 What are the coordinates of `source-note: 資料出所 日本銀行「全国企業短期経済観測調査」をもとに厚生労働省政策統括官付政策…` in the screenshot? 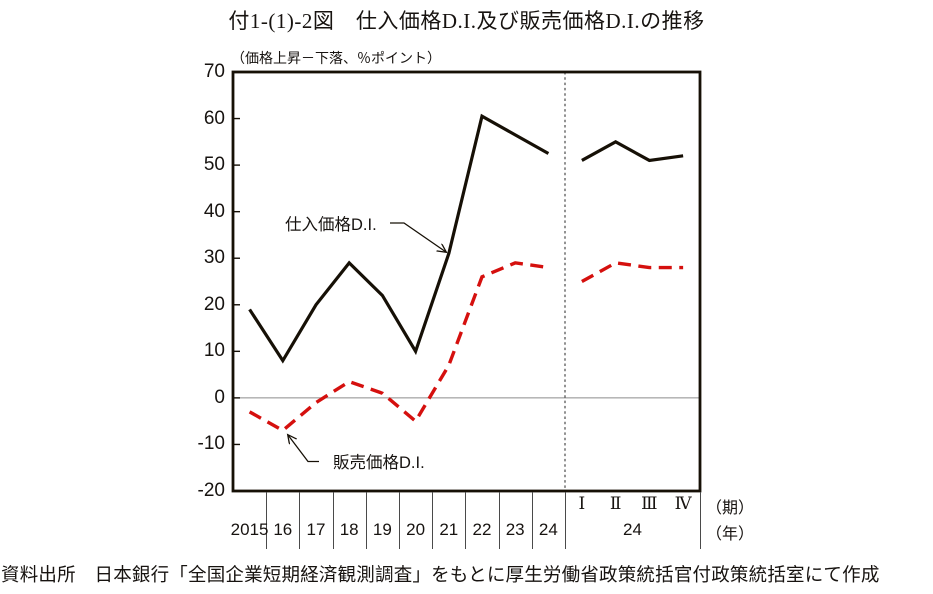 It's located at (440, 576).